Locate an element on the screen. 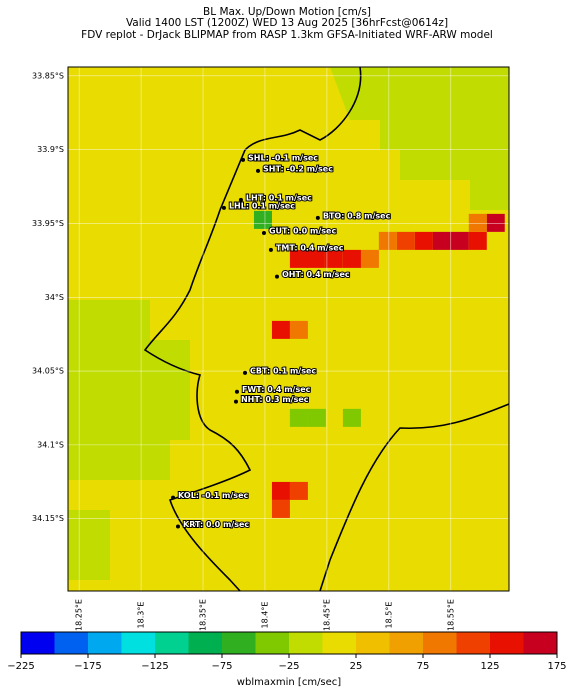 The width and height of the screenshot is (573, 696). title: BL Max. Up/Down Motion [cm/s] is located at coordinates (287, 12).